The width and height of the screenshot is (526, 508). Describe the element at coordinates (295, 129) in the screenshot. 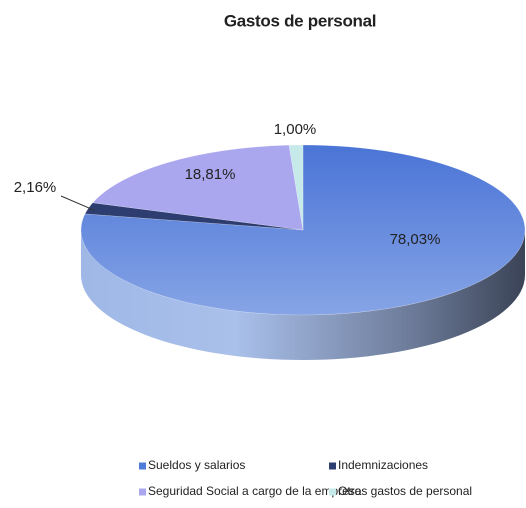

I see `data-label: 1,00%` at that location.